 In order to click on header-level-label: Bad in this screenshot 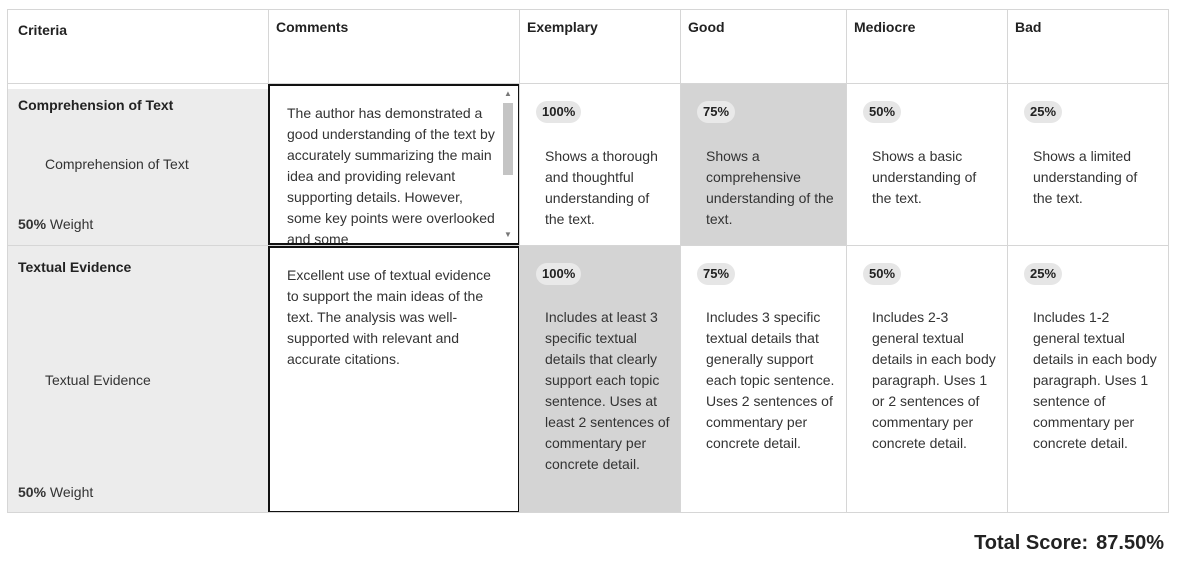, I will do `click(1028, 27)`.